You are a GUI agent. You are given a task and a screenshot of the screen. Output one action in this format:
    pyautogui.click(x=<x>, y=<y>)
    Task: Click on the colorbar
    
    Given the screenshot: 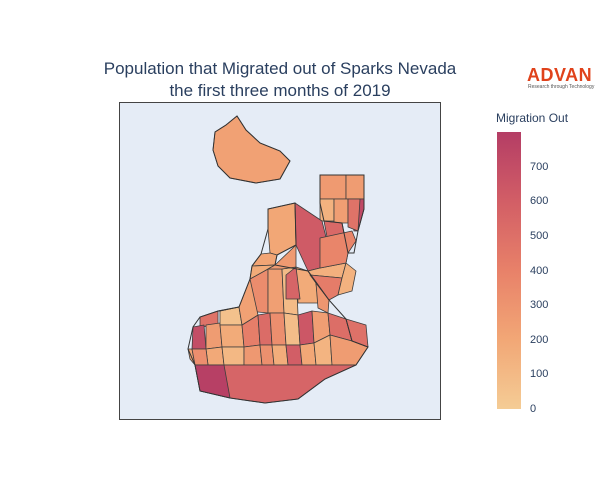 What is the action you would take?
    pyautogui.click(x=509, y=270)
    